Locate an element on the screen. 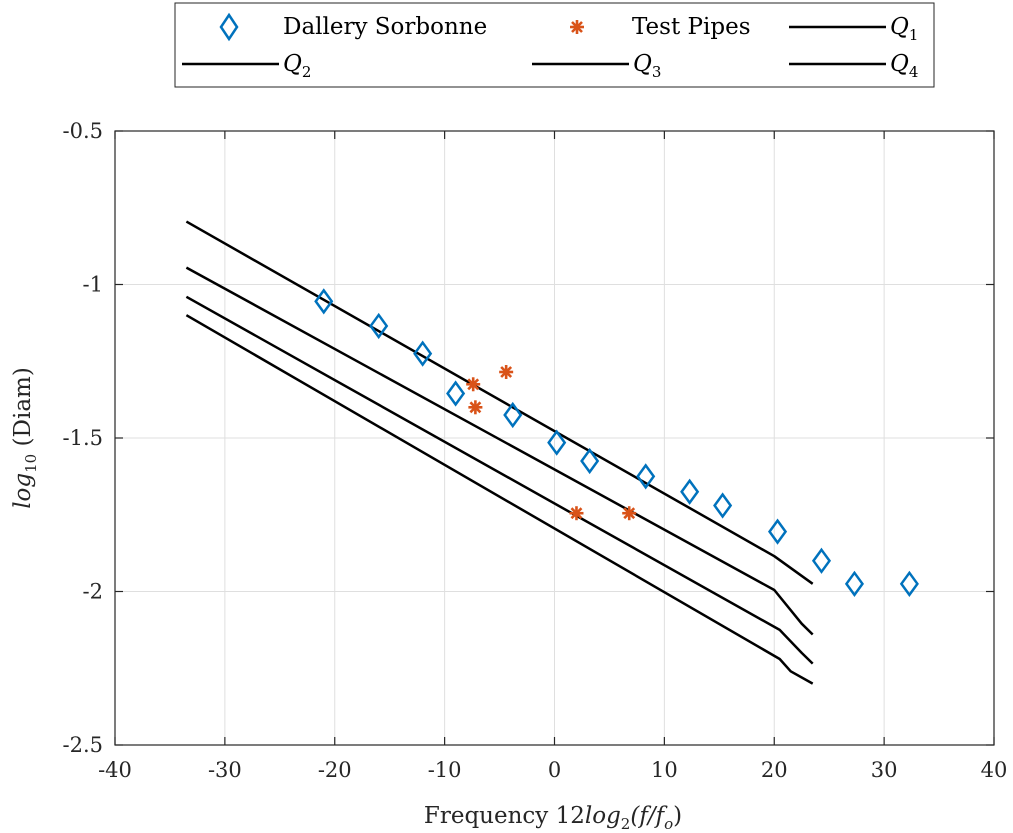  legend: Dallery Sorbonne Test Pipes Q1 Q2 Q3 Q4 is located at coordinates (554, 45).